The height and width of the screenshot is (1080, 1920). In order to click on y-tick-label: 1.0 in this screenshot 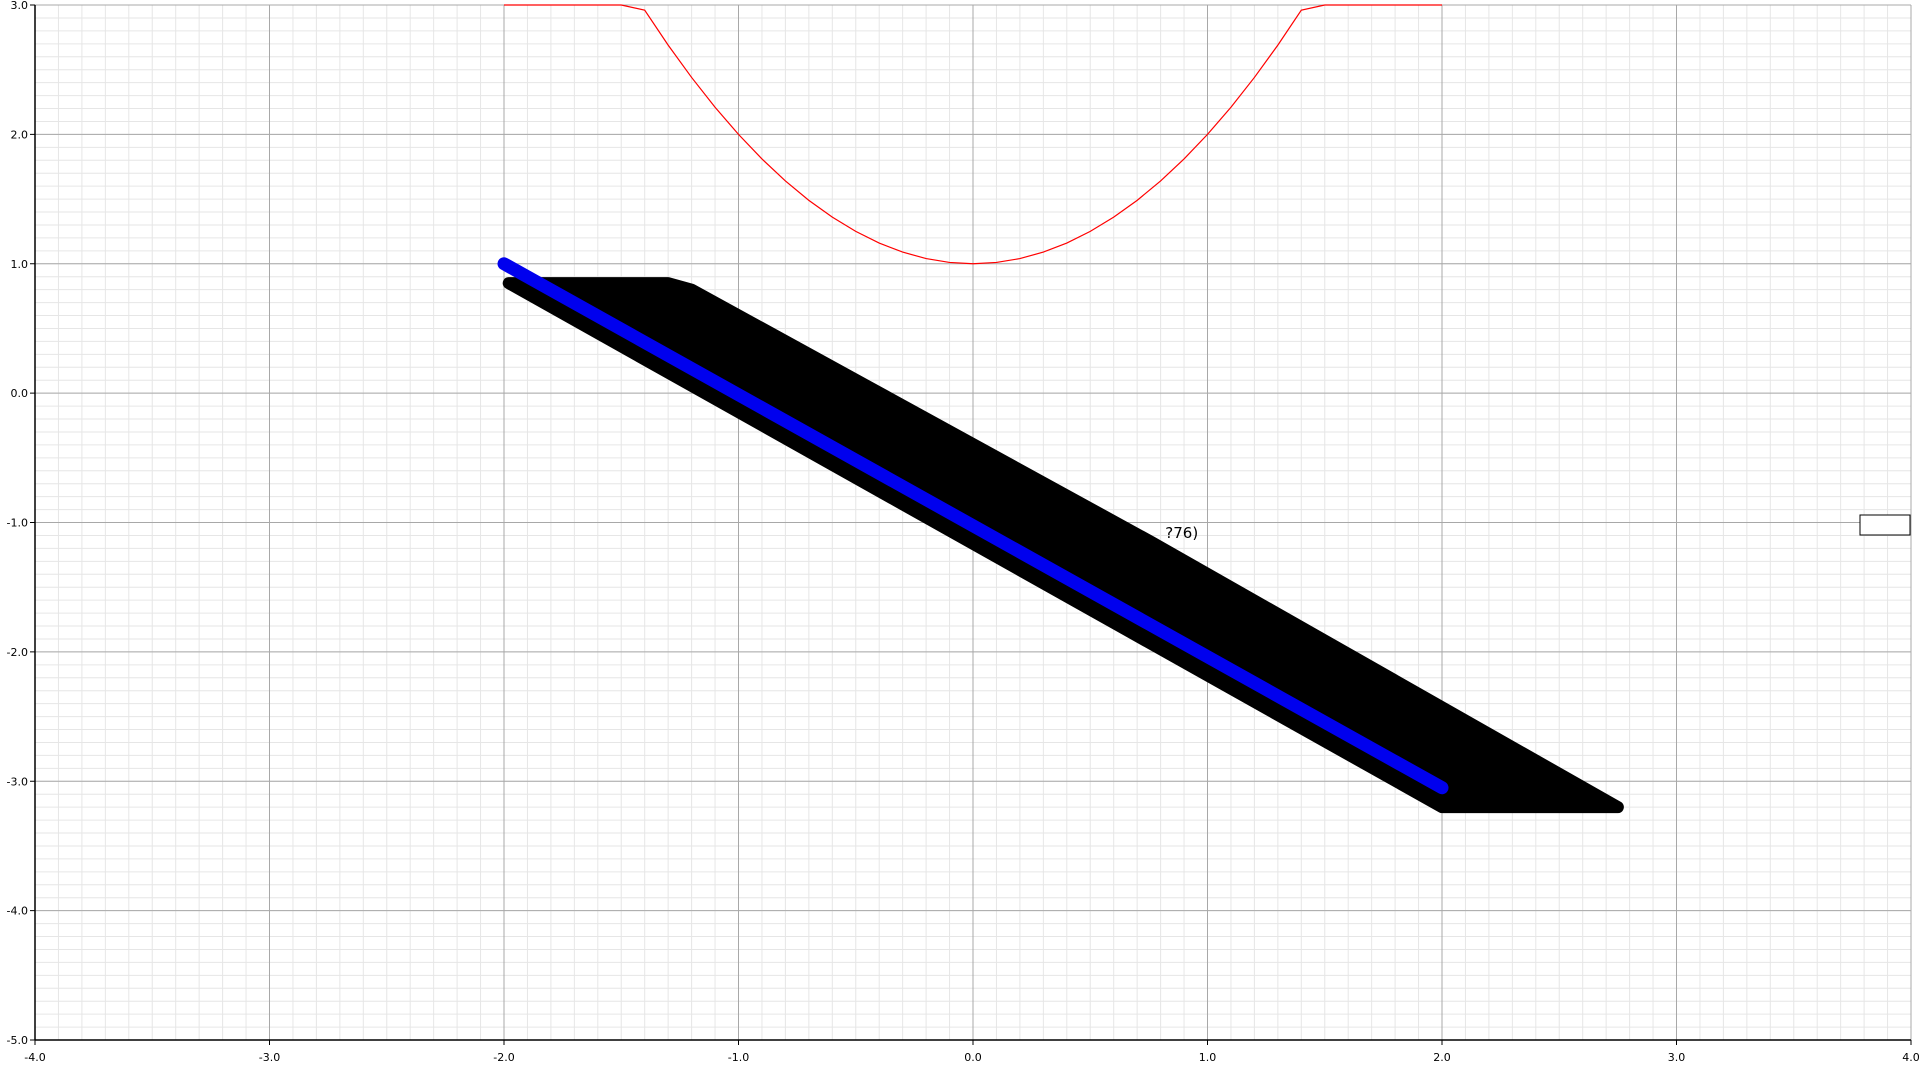, I will do `click(20, 264)`.